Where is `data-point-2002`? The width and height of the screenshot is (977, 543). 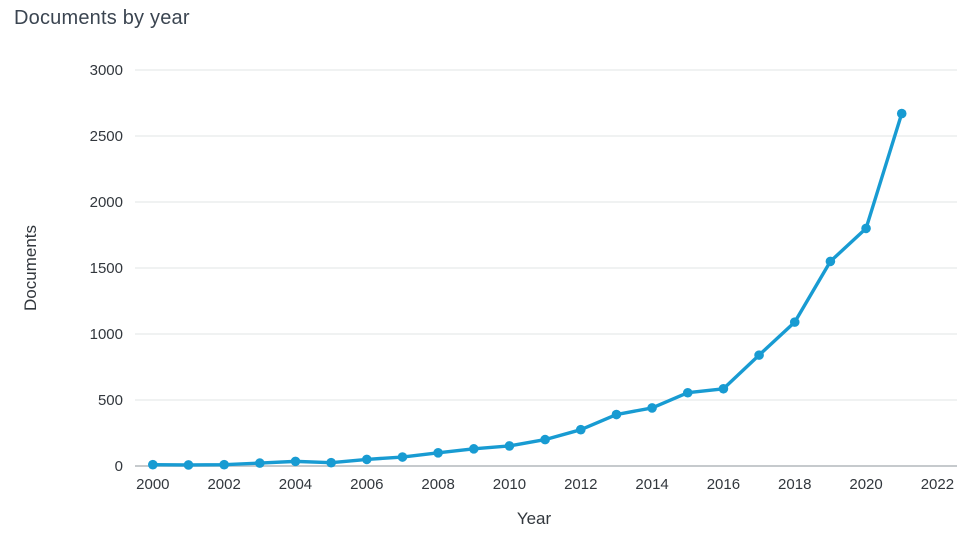 data-point-2002 is located at coordinates (224, 464).